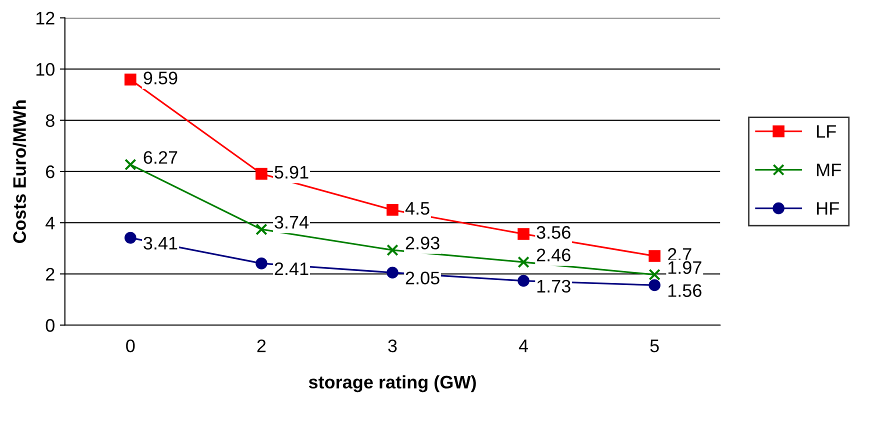 The height and width of the screenshot is (425, 889). Describe the element at coordinates (423, 243) in the screenshot. I see `data-label: 2.93` at that location.